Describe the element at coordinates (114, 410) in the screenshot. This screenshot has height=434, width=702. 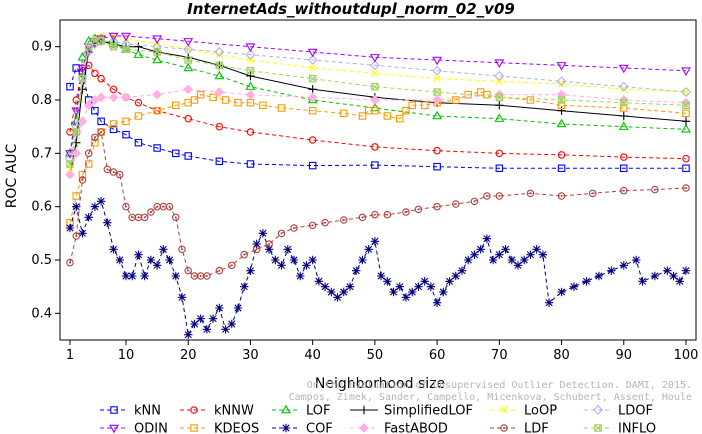
I see `legend-marker-knn` at that location.